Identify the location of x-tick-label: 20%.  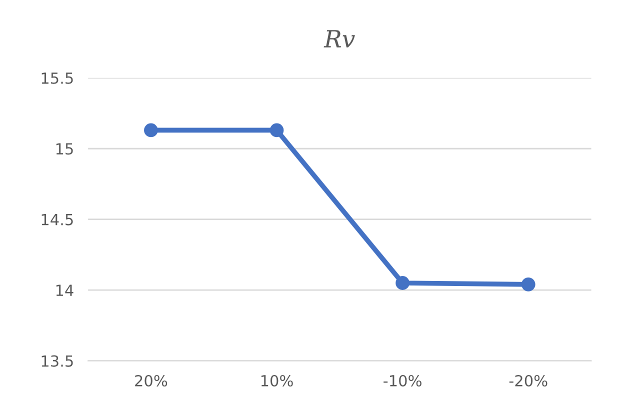
(151, 380).